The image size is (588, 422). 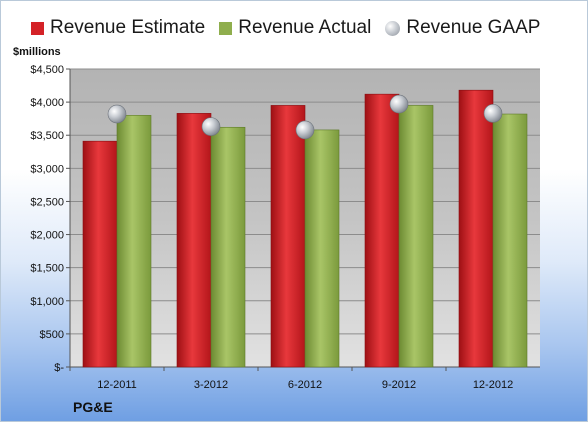 What do you see at coordinates (493, 385) in the screenshot?
I see `x-tick-label: 12-2012` at bounding box center [493, 385].